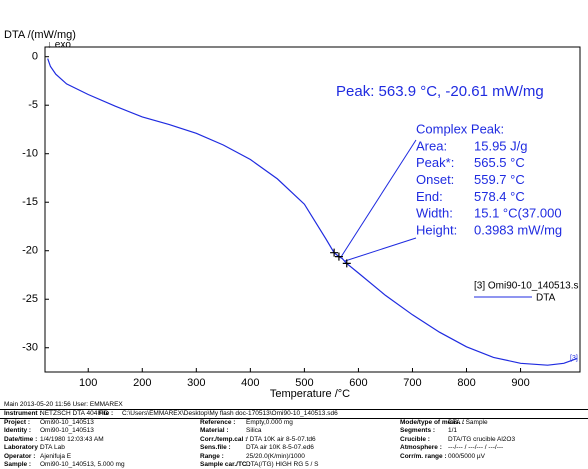 This screenshot has height=469, width=588. I want to click on footer-label: Atmosphere :, so click(421, 448).